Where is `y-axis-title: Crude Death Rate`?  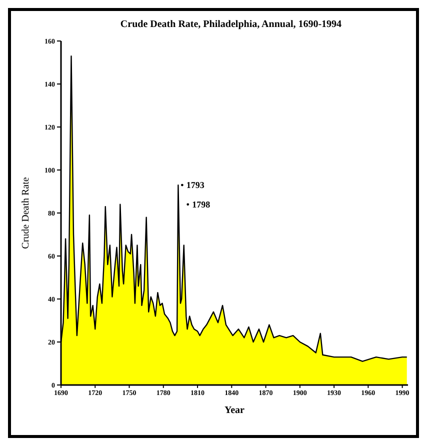 y-axis-title: Crude Death Rate is located at coordinates (26, 212).